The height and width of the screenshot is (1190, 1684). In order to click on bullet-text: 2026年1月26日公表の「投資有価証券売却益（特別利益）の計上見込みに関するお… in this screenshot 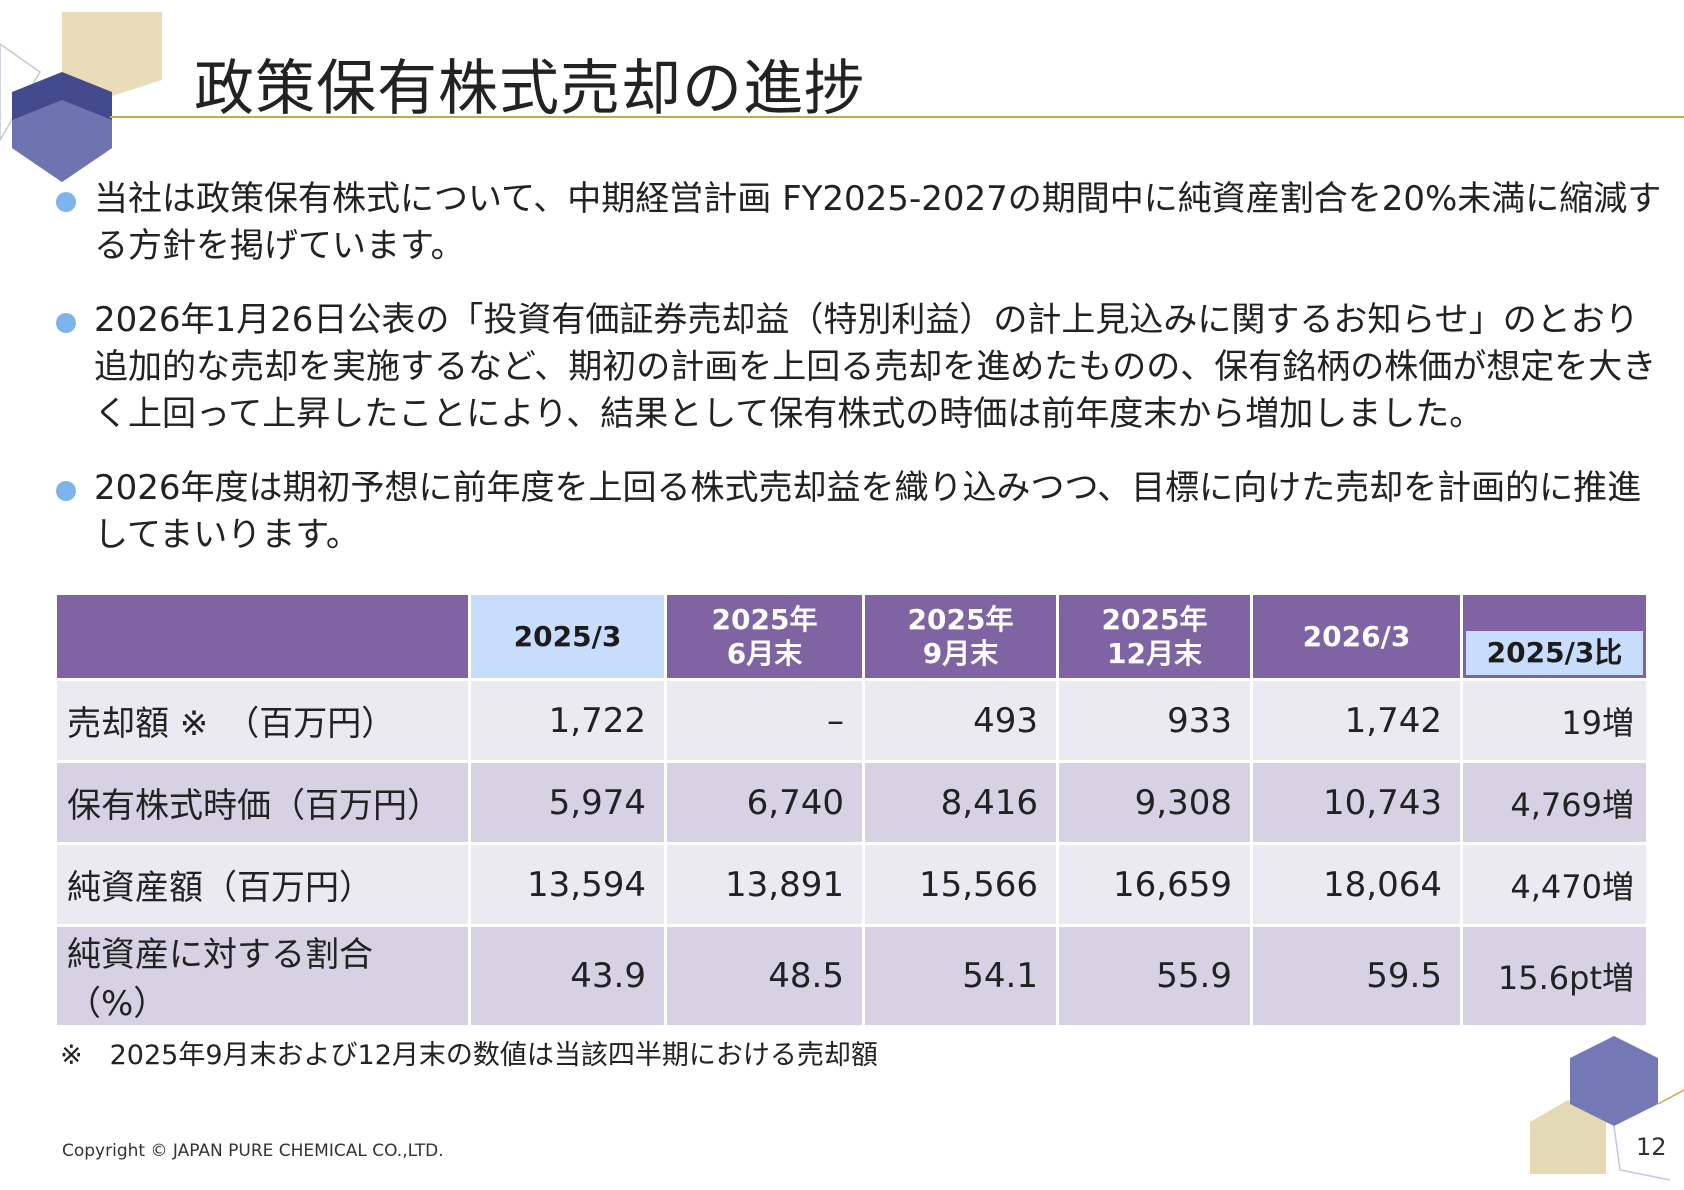, I will do `click(875, 367)`.